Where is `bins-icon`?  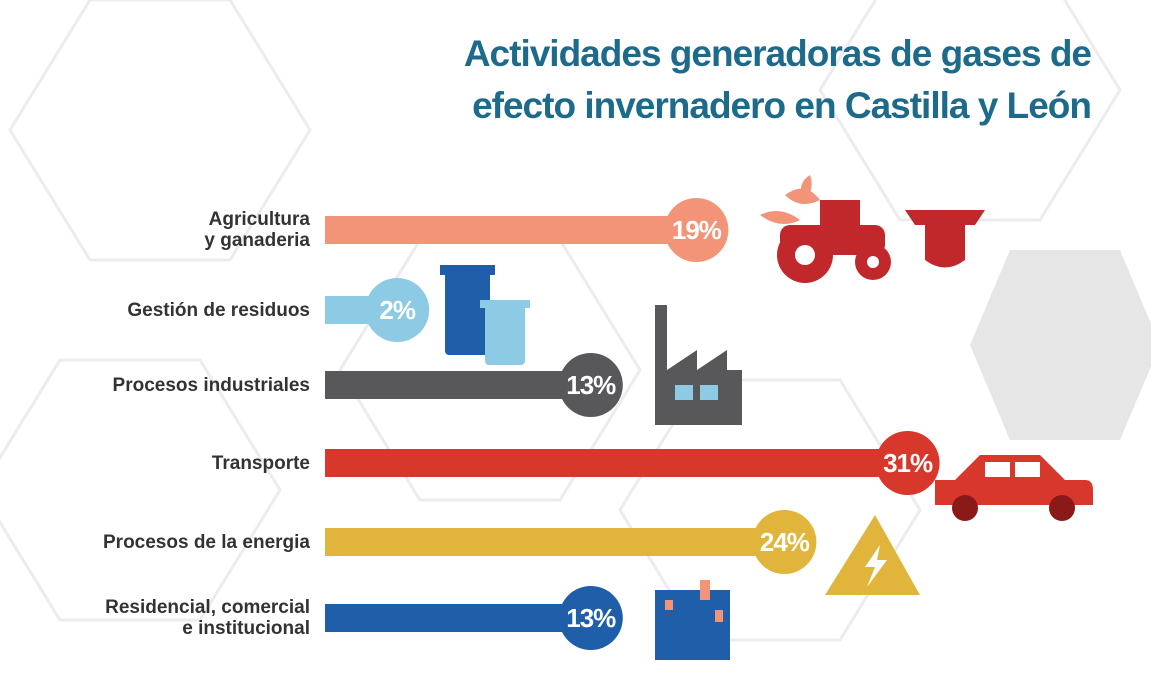
bins-icon is located at coordinates (485, 315).